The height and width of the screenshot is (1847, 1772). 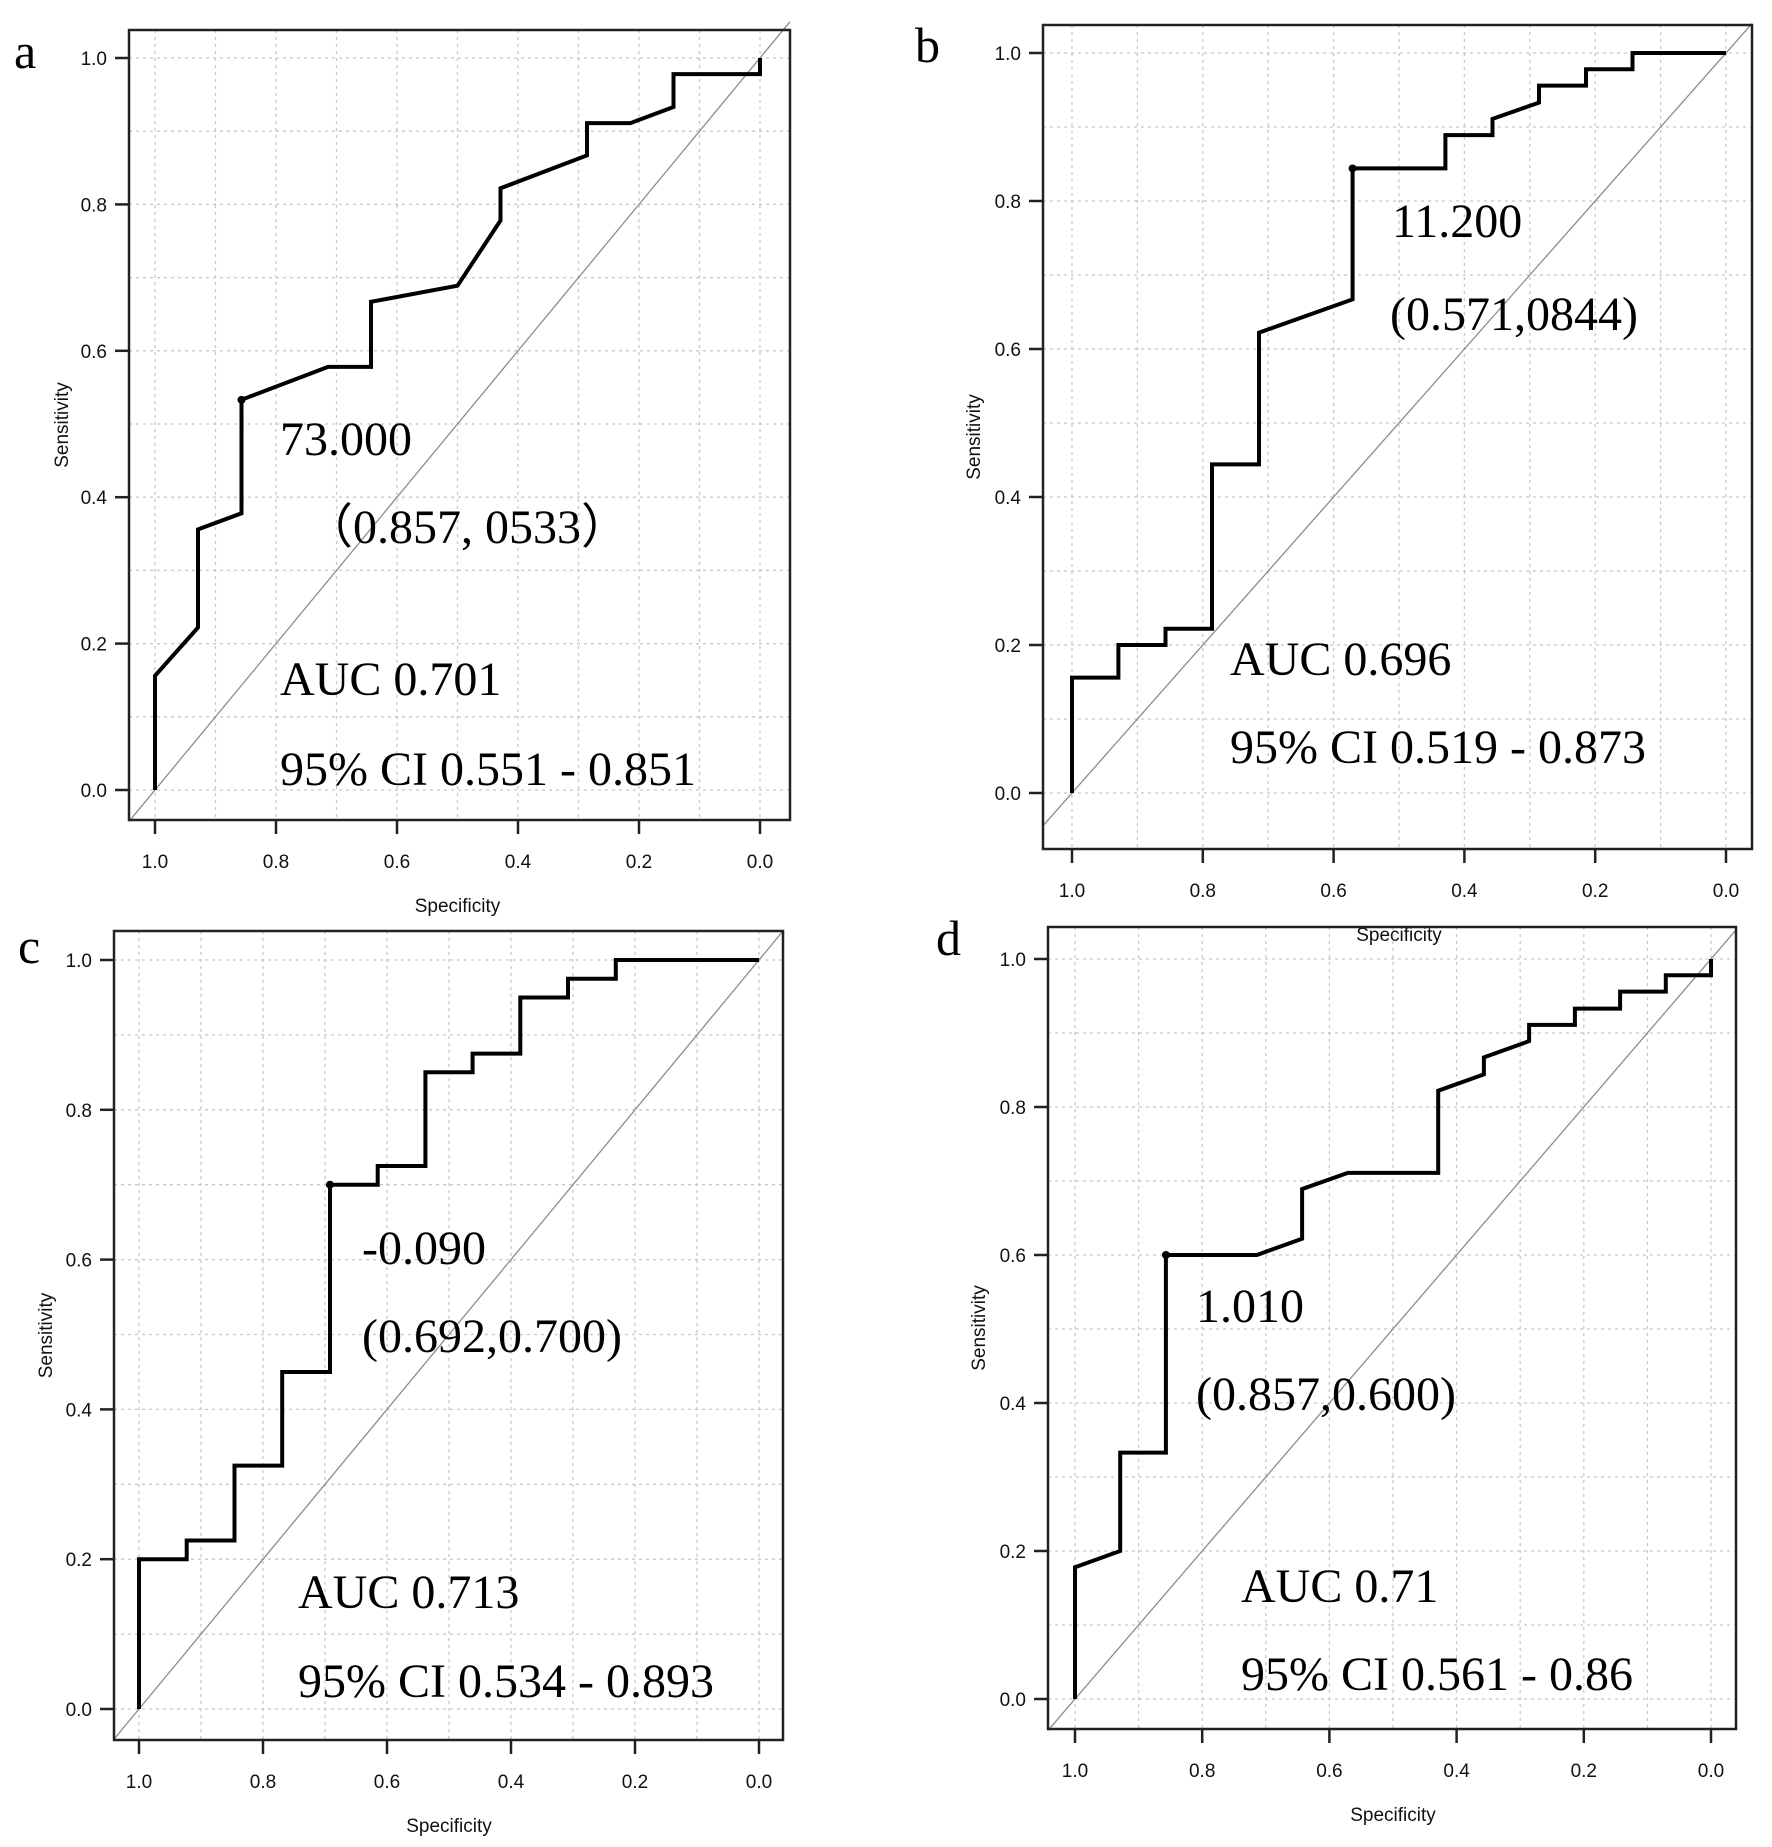 What do you see at coordinates (390, 679) in the screenshot?
I see `auc-label: AUC 0.701` at bounding box center [390, 679].